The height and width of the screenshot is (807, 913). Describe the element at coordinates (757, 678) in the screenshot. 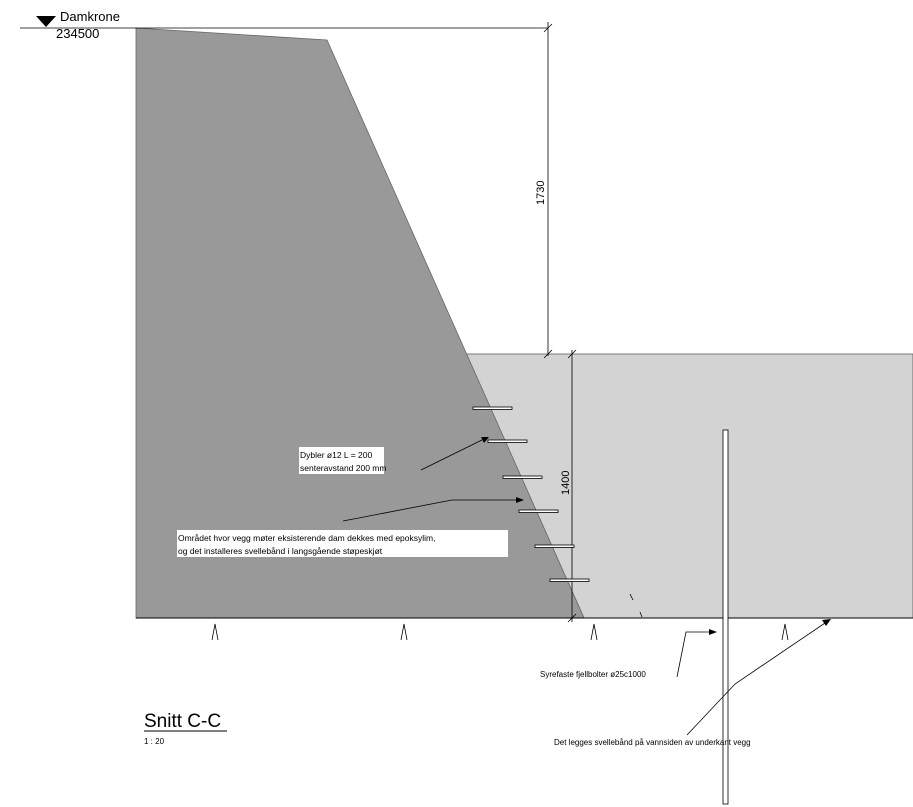

I see `swelling-tape-leader` at that location.